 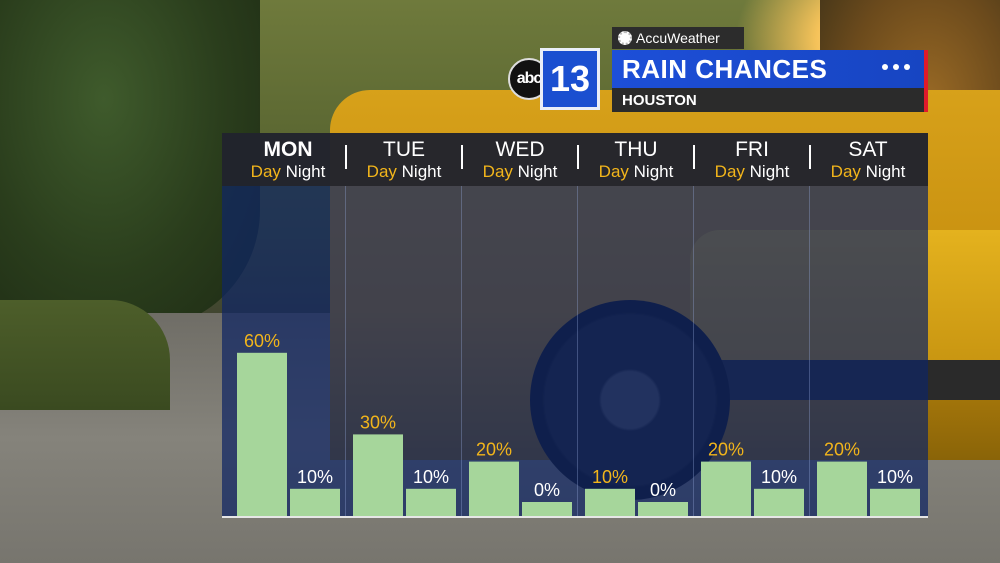 What do you see at coordinates (779, 502) in the screenshot?
I see `bar-fri-night` at bounding box center [779, 502].